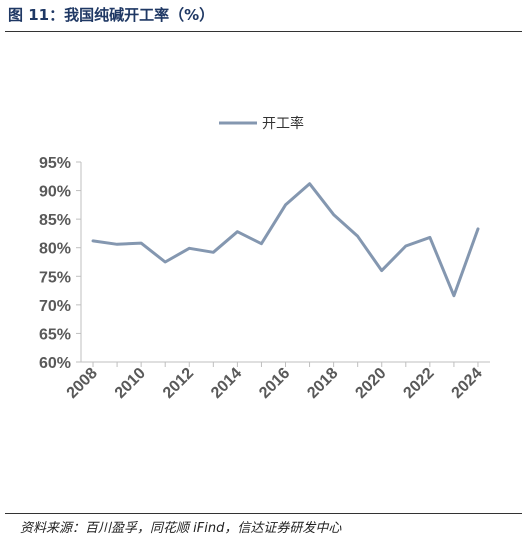 The height and width of the screenshot is (542, 527). I want to click on y-tick-label: 75%, so click(55, 277).